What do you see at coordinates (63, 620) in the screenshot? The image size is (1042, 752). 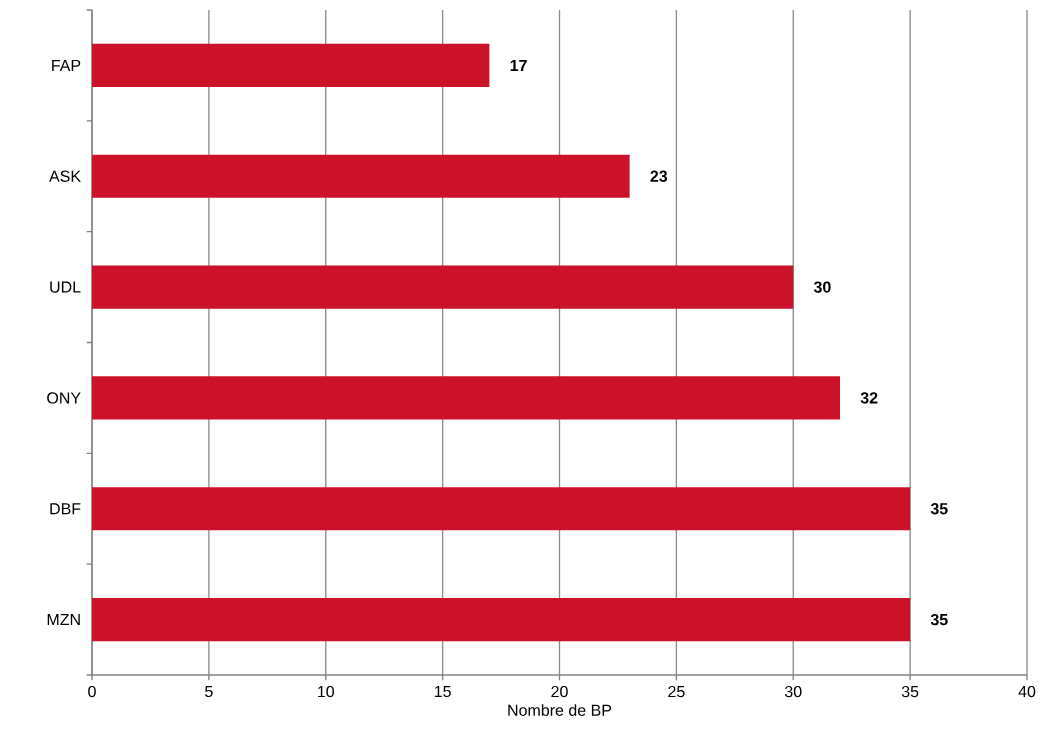 I see `y-tick-label: MZN` at bounding box center [63, 620].